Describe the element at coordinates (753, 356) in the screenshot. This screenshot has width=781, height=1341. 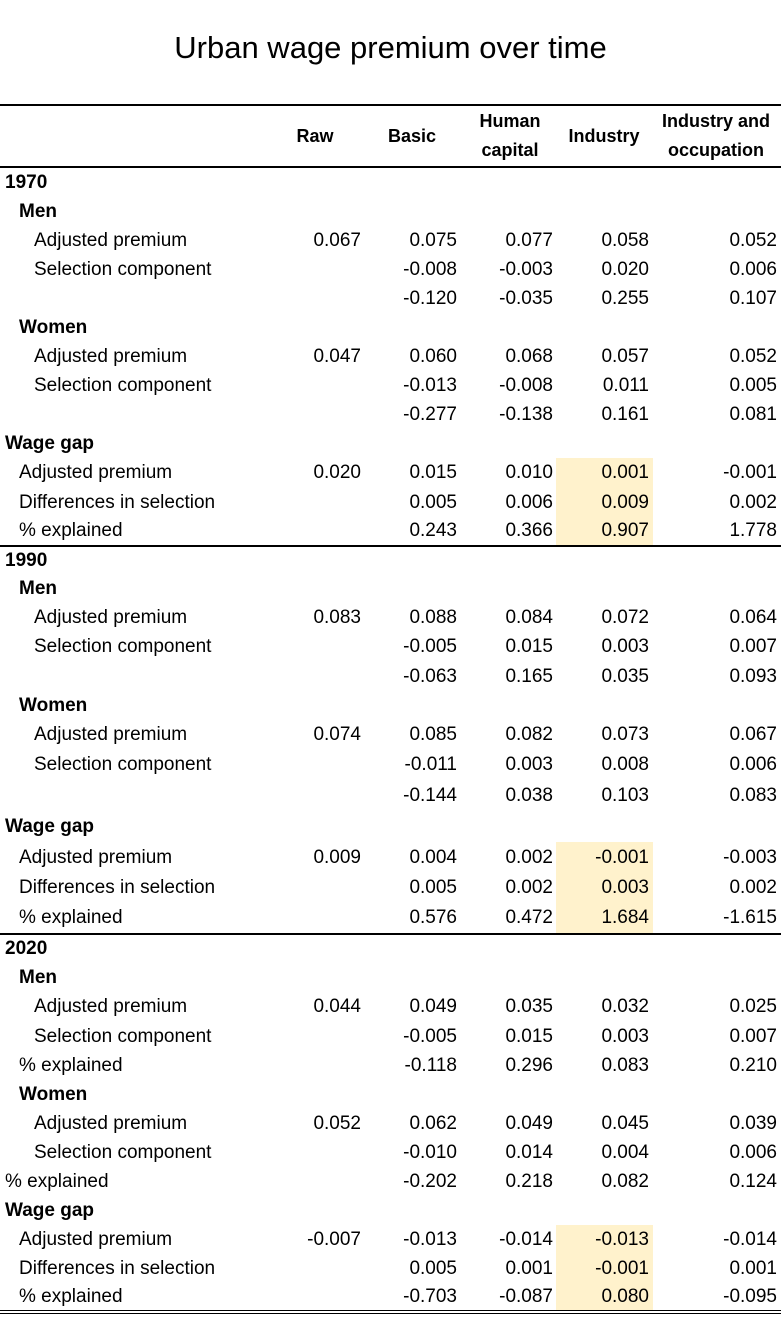
I see `cell-industry-and-occupation: 0.052` at that location.